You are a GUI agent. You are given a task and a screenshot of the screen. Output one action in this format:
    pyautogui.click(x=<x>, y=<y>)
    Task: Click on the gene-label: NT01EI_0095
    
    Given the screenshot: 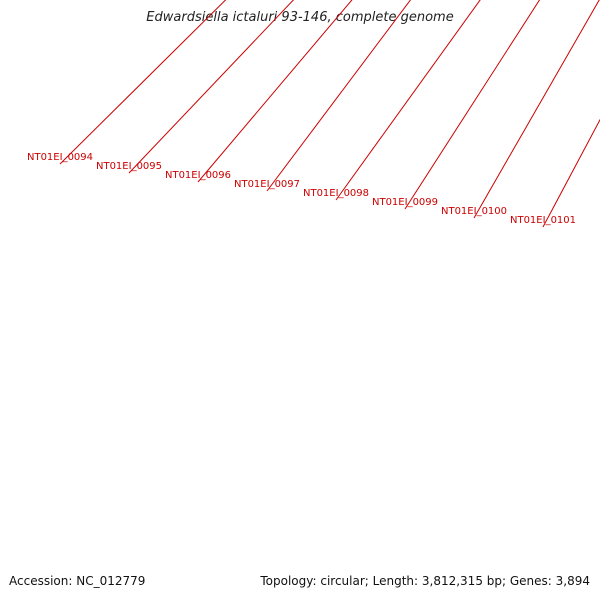 What is the action you would take?
    pyautogui.click(x=129, y=166)
    